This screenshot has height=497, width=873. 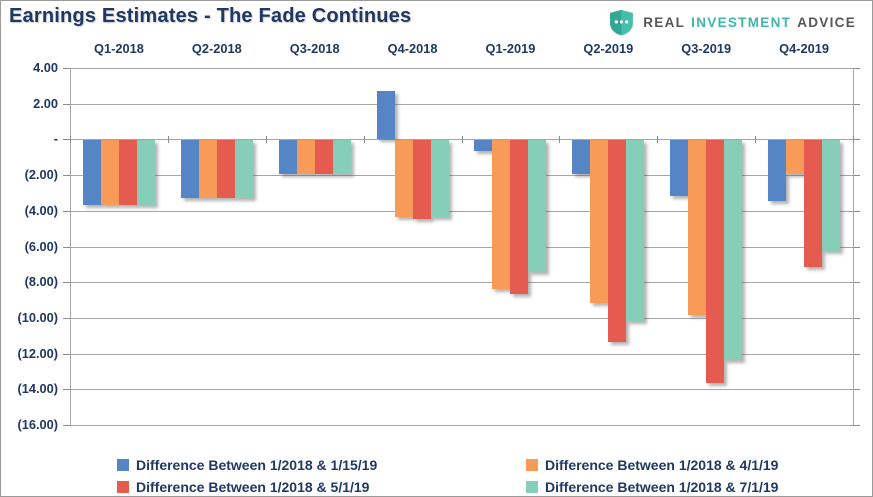 What do you see at coordinates (210, 16) in the screenshot?
I see `chart-title: Earnings Estimates - The Fade Continues` at bounding box center [210, 16].